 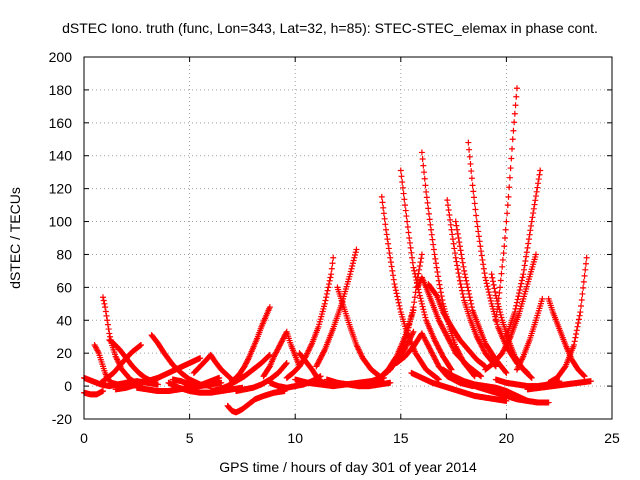 I want to click on y-tick-label: 140, so click(x=61, y=156).